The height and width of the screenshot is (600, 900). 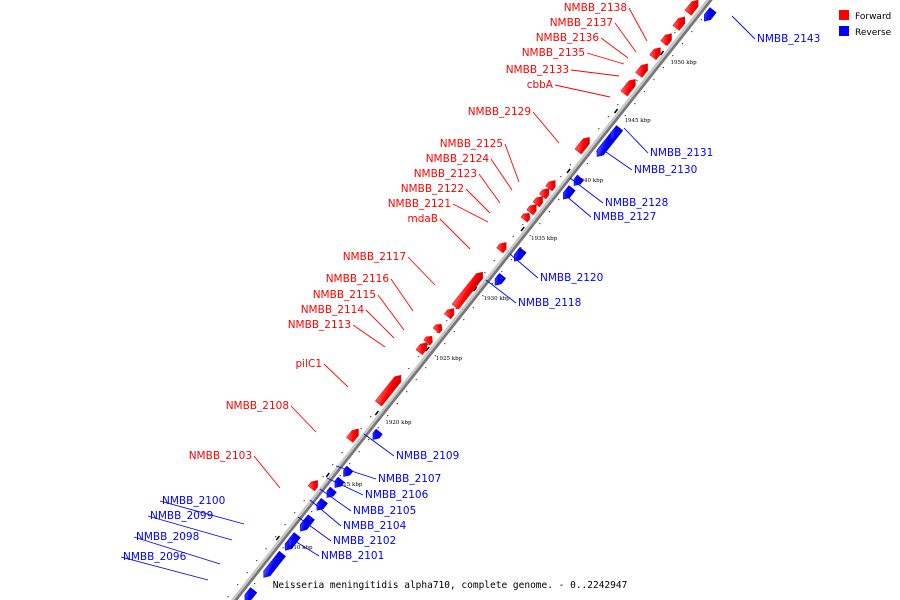 I want to click on gene-label-nmbb_2096: NMBB_2096, so click(x=155, y=557).